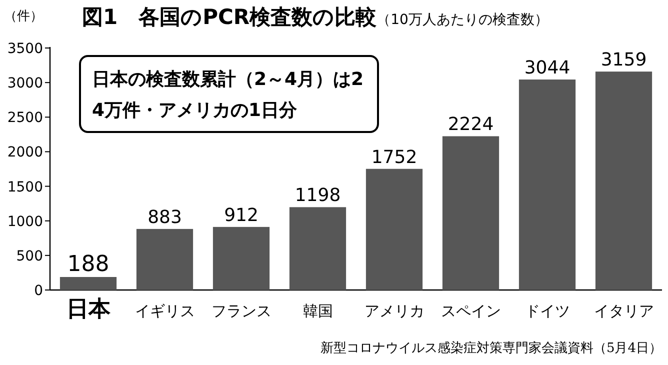  I want to click on x-tick-label: イギリス, so click(164, 311).